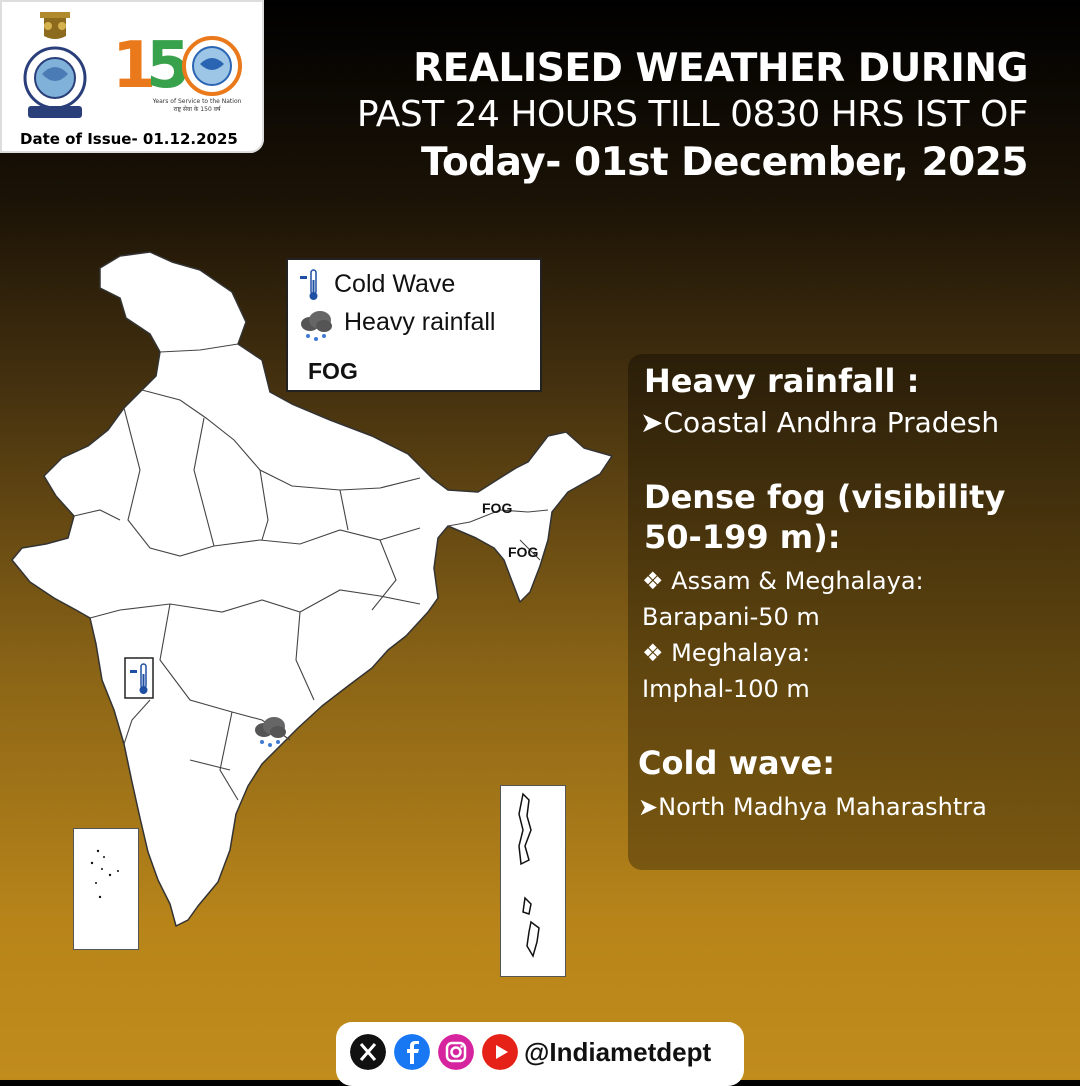 The width and height of the screenshot is (1080, 1086). I want to click on fog-state-2: ❖ Meghalaya:, so click(726, 653).